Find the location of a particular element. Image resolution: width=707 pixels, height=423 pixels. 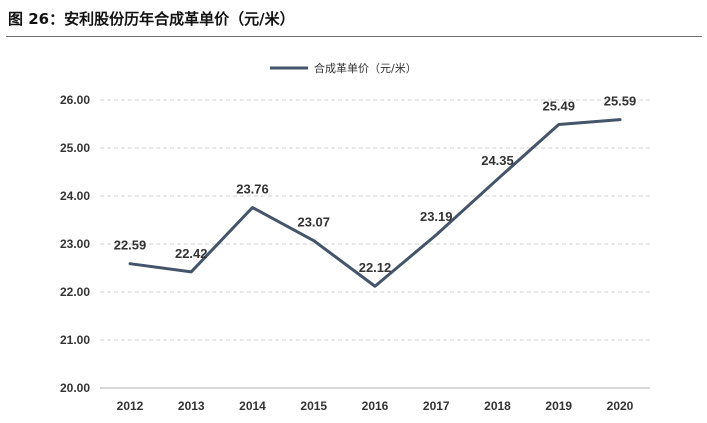

data-label: 22.12 is located at coordinates (375, 267).